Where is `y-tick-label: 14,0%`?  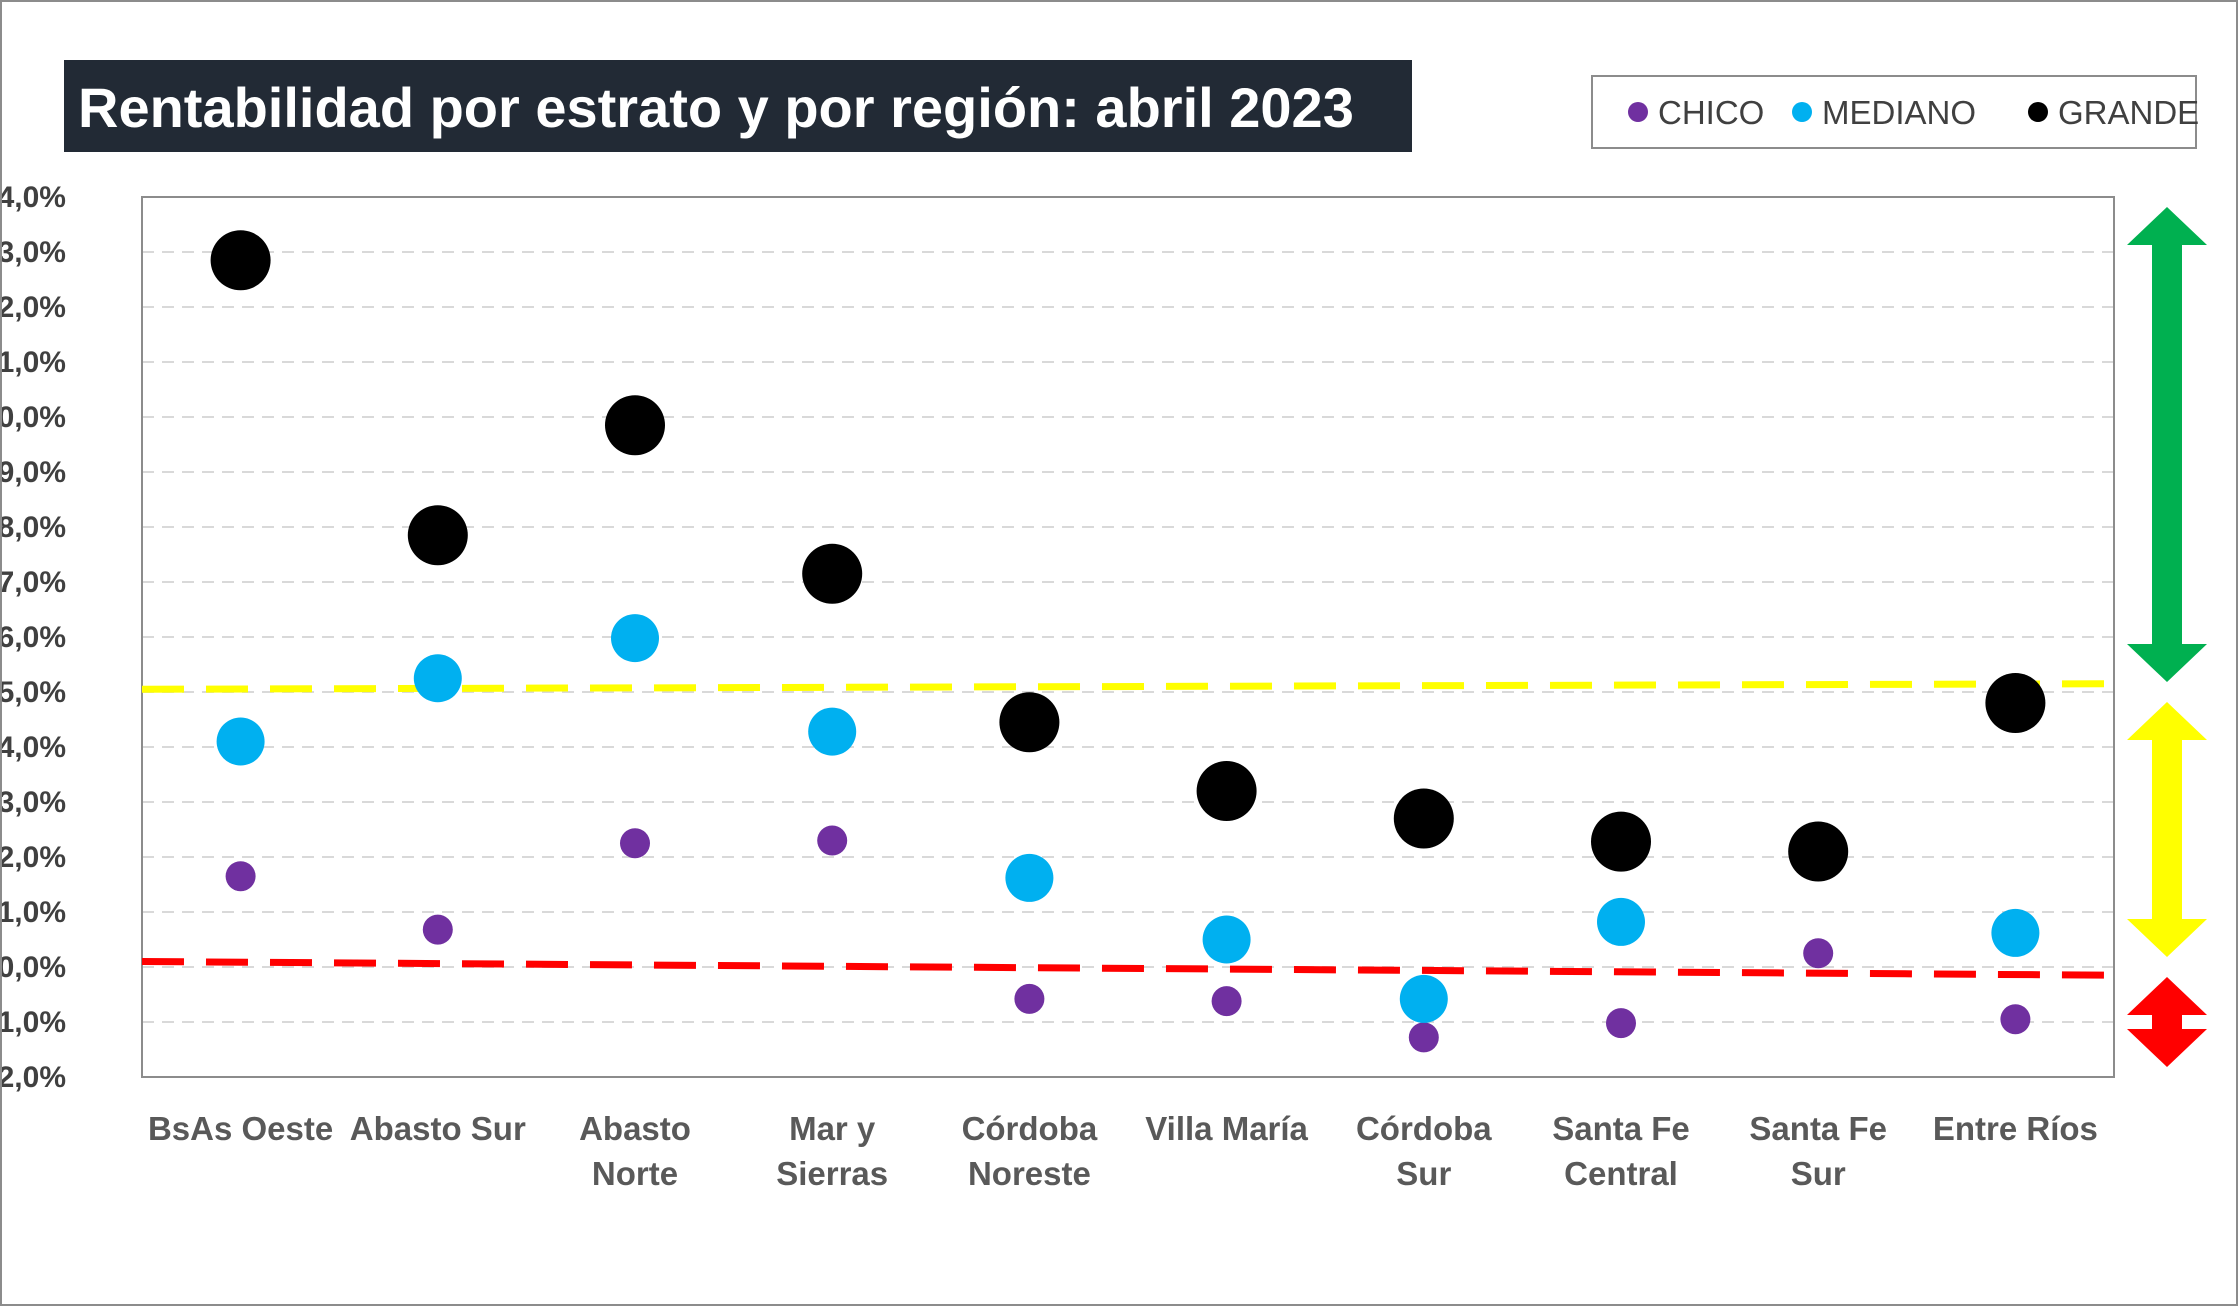
y-tick-label: 14,0% is located at coordinates (34, 197).